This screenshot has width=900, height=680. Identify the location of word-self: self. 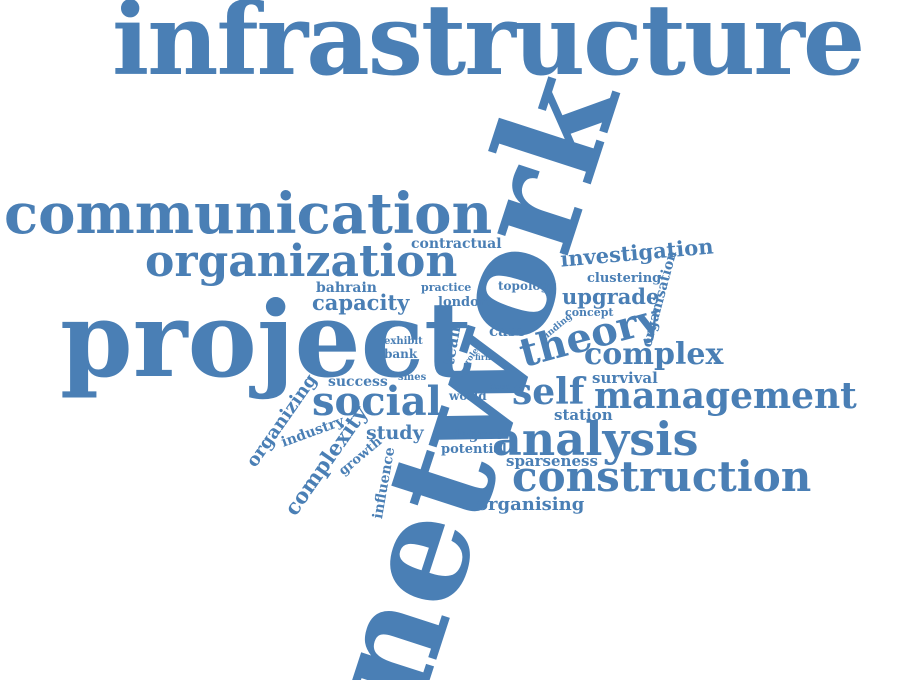
(548, 392).